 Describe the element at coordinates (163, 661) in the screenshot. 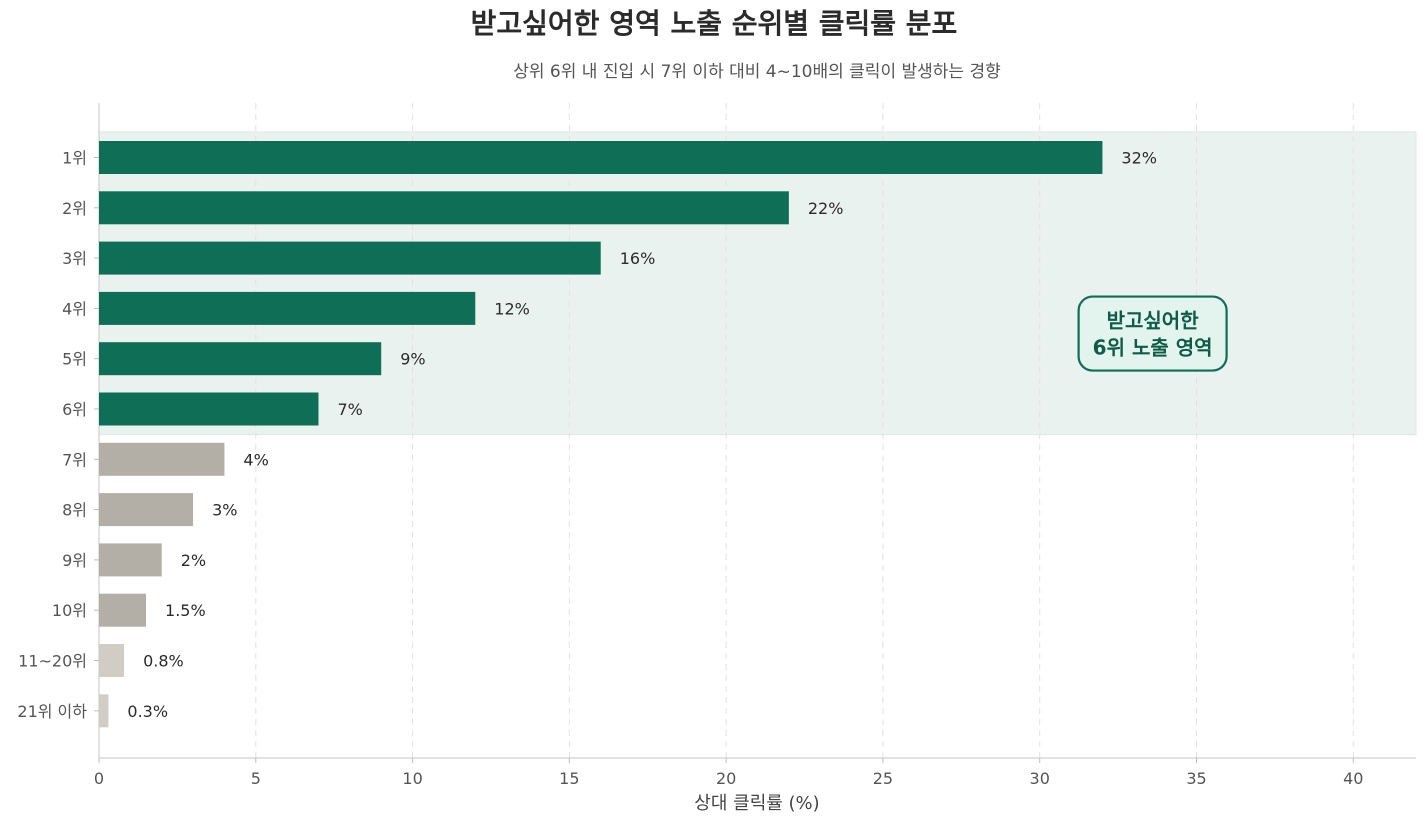

I see `value-label: 0.8%` at that location.